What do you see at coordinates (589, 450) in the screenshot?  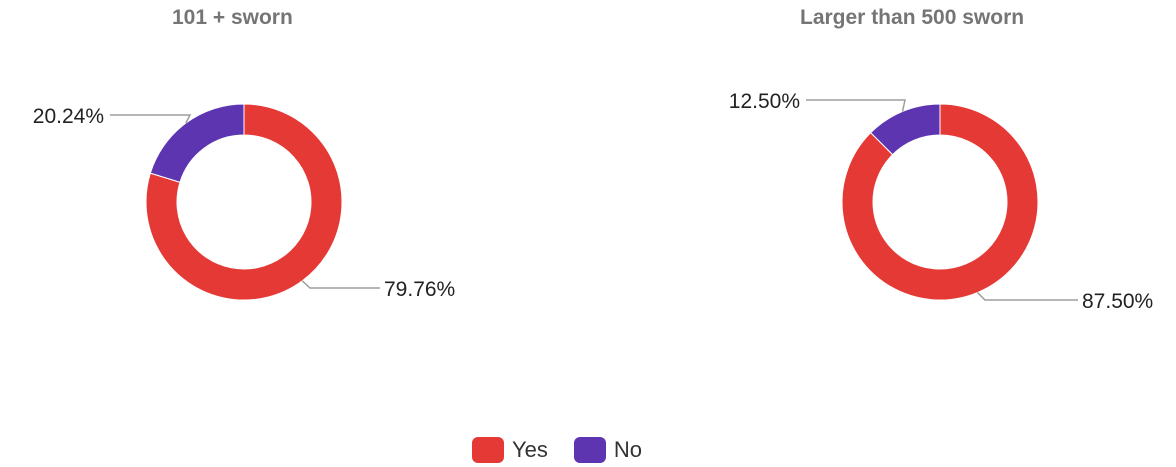 I see `legend-swatch-no` at bounding box center [589, 450].